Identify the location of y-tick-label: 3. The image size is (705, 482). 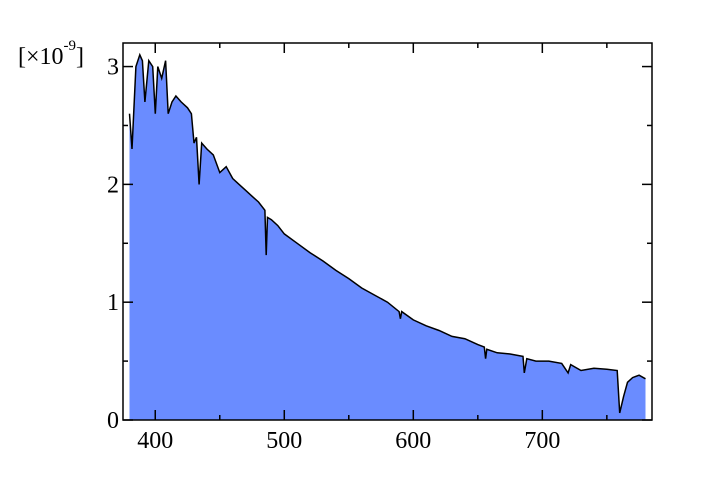
(113, 68).